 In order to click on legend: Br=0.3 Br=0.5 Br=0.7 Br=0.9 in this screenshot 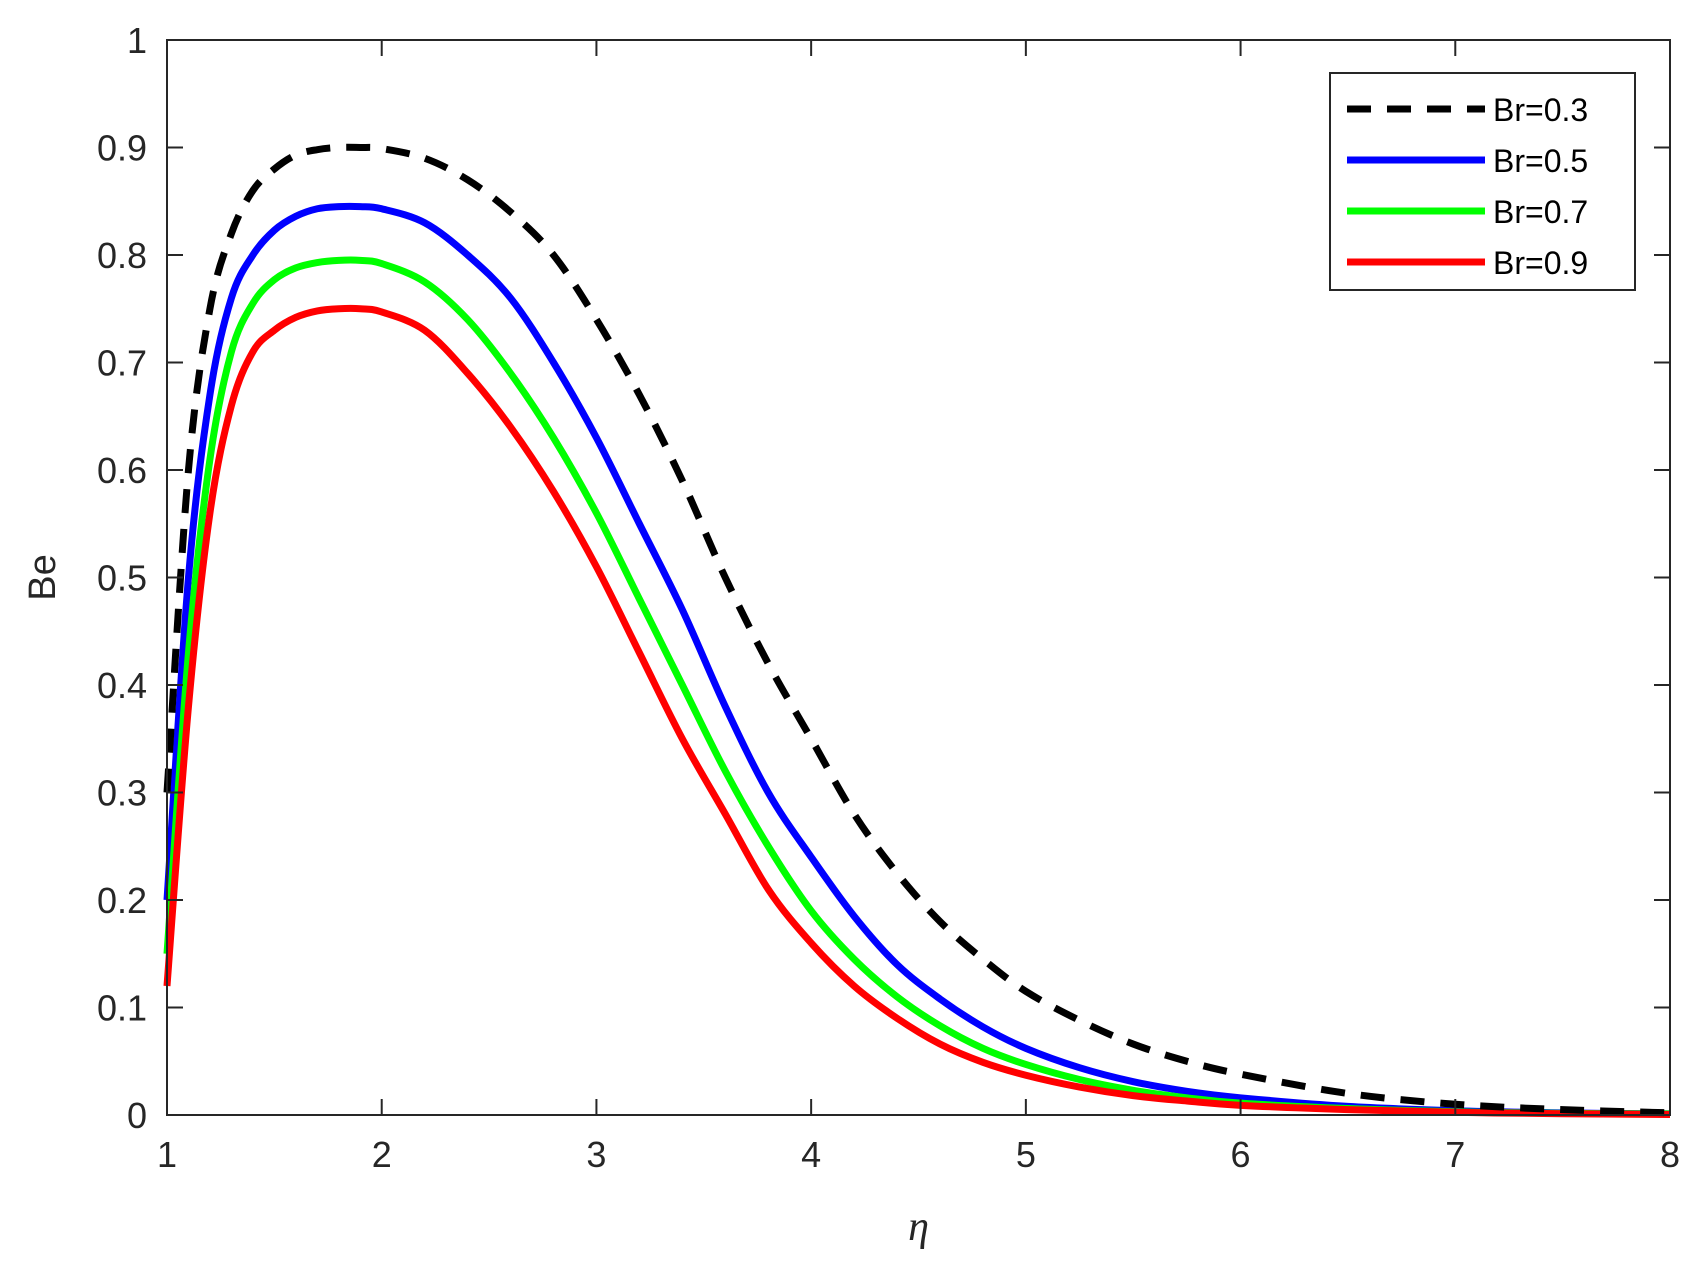, I will do `click(1482, 181)`.